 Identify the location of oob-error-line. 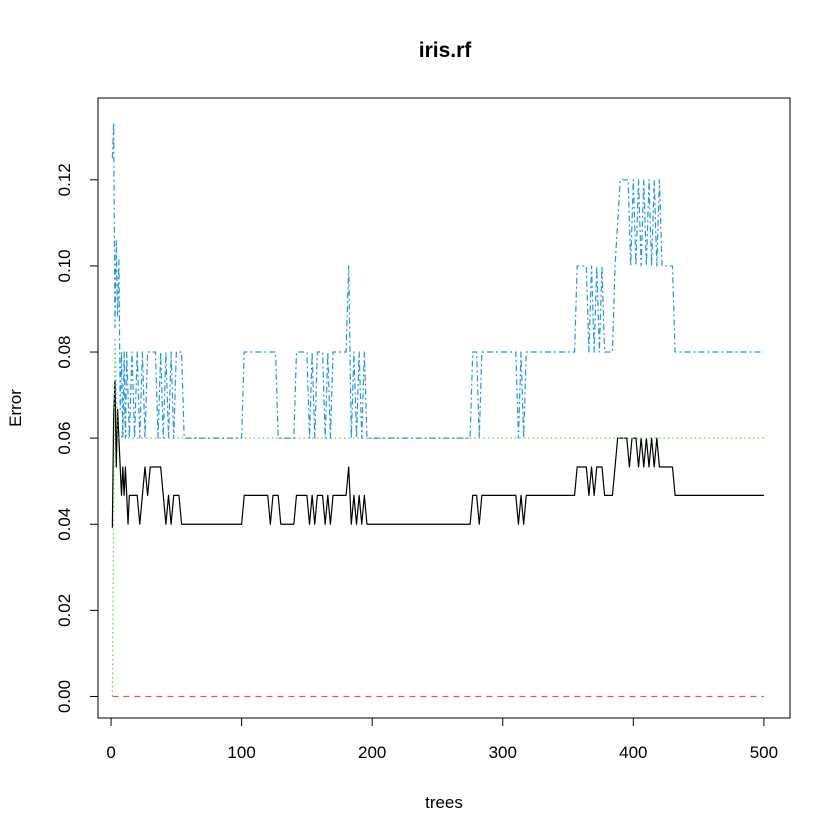
(437, 454).